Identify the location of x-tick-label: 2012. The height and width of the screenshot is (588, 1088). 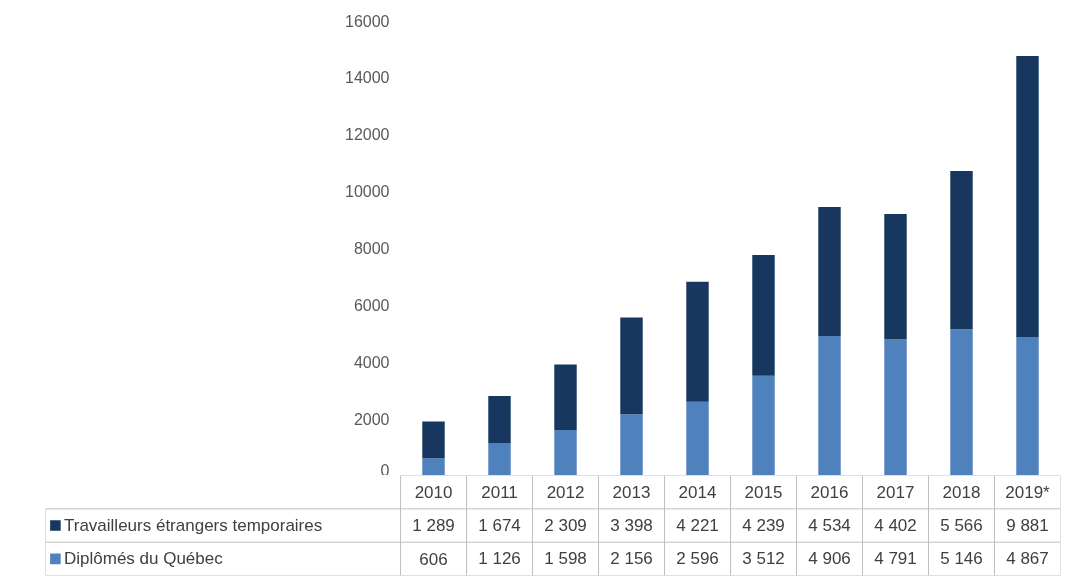
(565, 493).